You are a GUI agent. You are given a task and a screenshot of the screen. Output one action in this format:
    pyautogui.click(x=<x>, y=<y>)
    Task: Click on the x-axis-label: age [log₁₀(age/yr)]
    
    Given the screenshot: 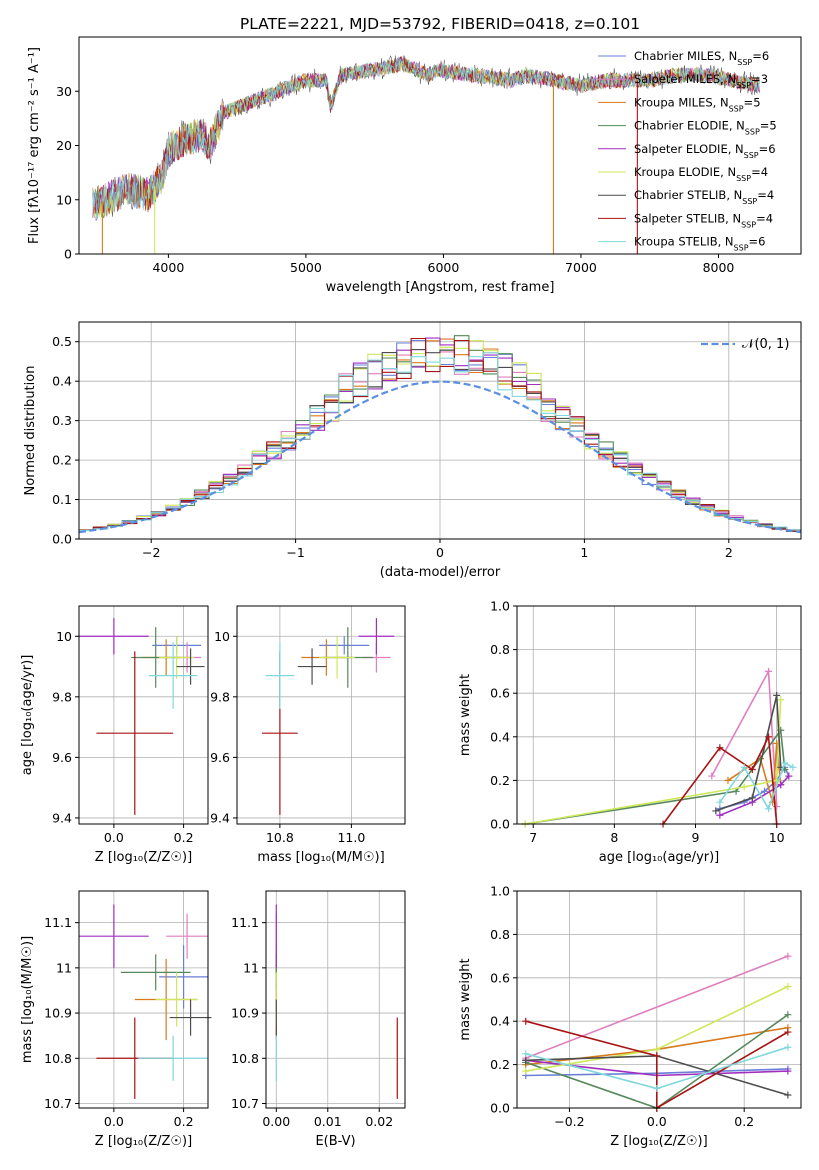 What is the action you would take?
    pyautogui.click(x=659, y=857)
    